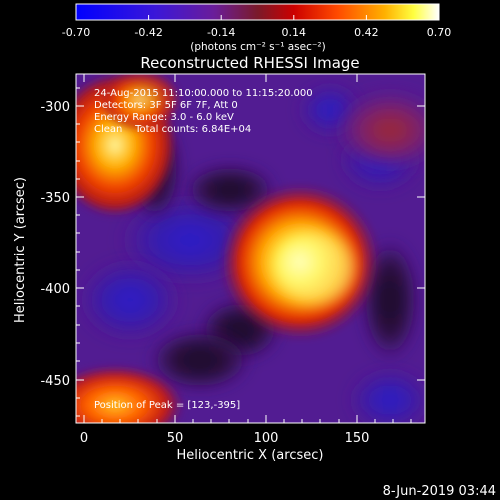 This screenshot has height=500, width=500. What do you see at coordinates (357, 438) in the screenshot?
I see `x-tick-label: 150` at bounding box center [357, 438].